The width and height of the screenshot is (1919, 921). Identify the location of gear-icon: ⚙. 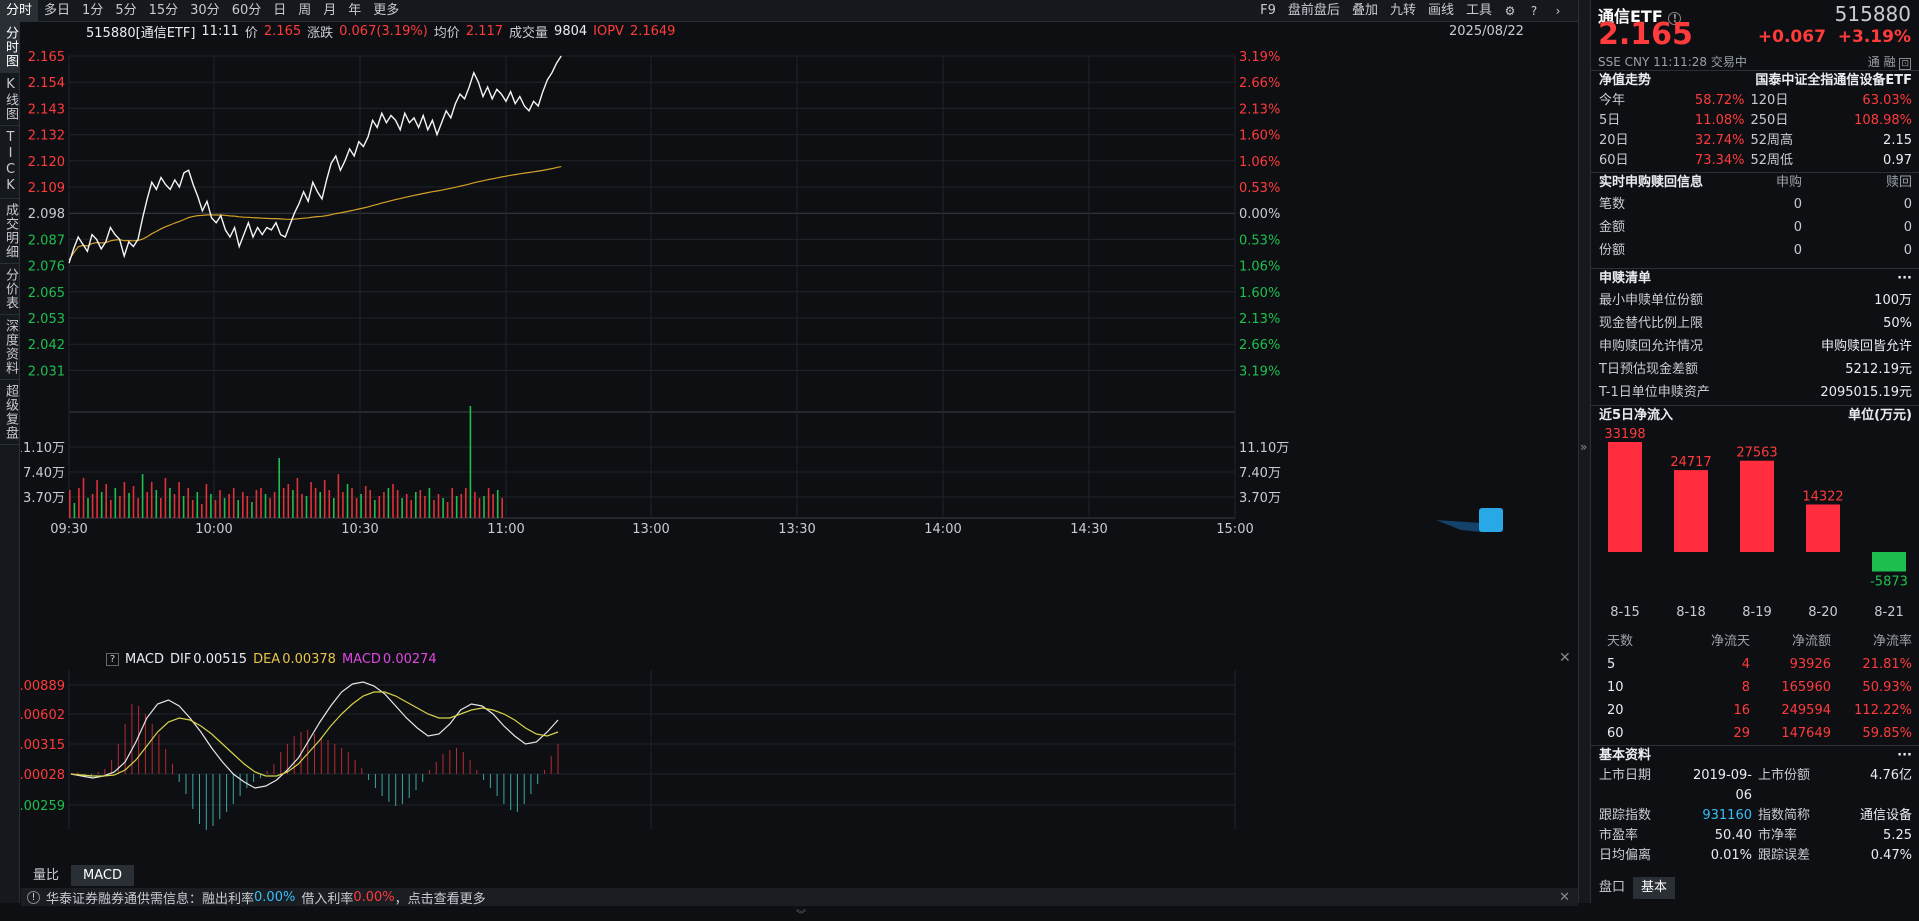
(1510, 11).